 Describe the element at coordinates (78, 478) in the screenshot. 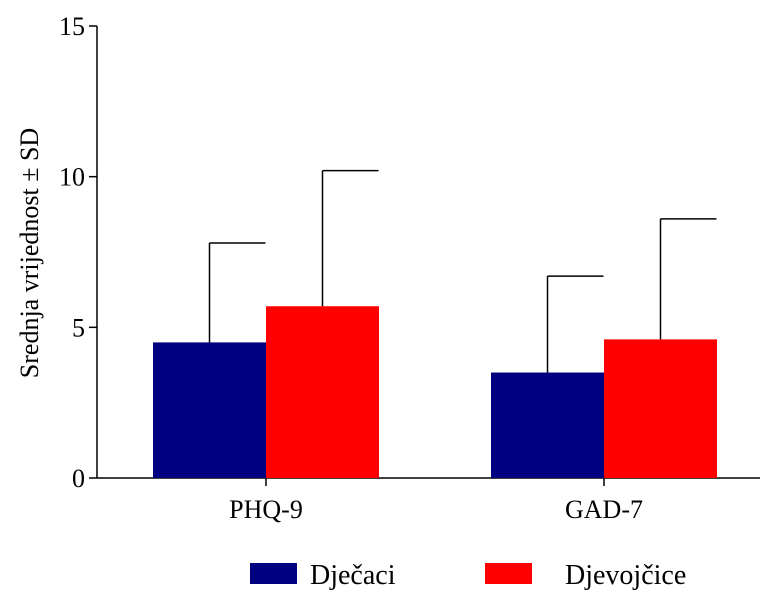

I see `y-tick-label: 0` at that location.